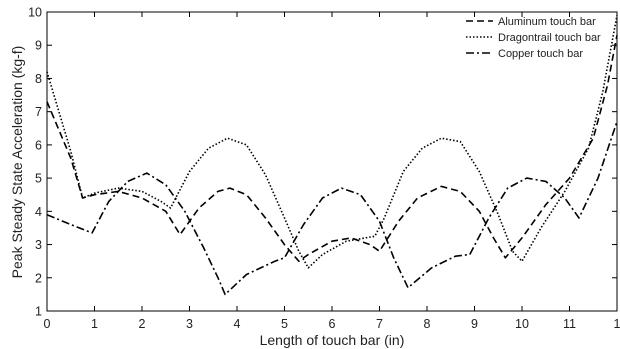 Image resolution: width=620 pixels, height=349 pixels. Describe the element at coordinates (379, 324) in the screenshot. I see `x-tick-label: 7` at that location.